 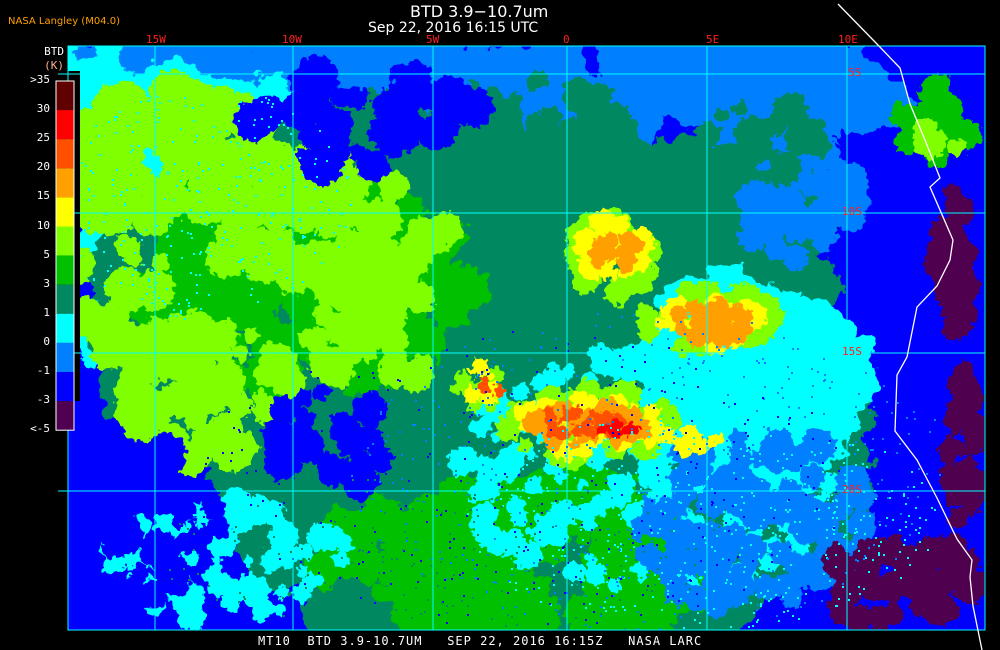 I want to click on colorbar-tick-label: 25, so click(x=43, y=138).